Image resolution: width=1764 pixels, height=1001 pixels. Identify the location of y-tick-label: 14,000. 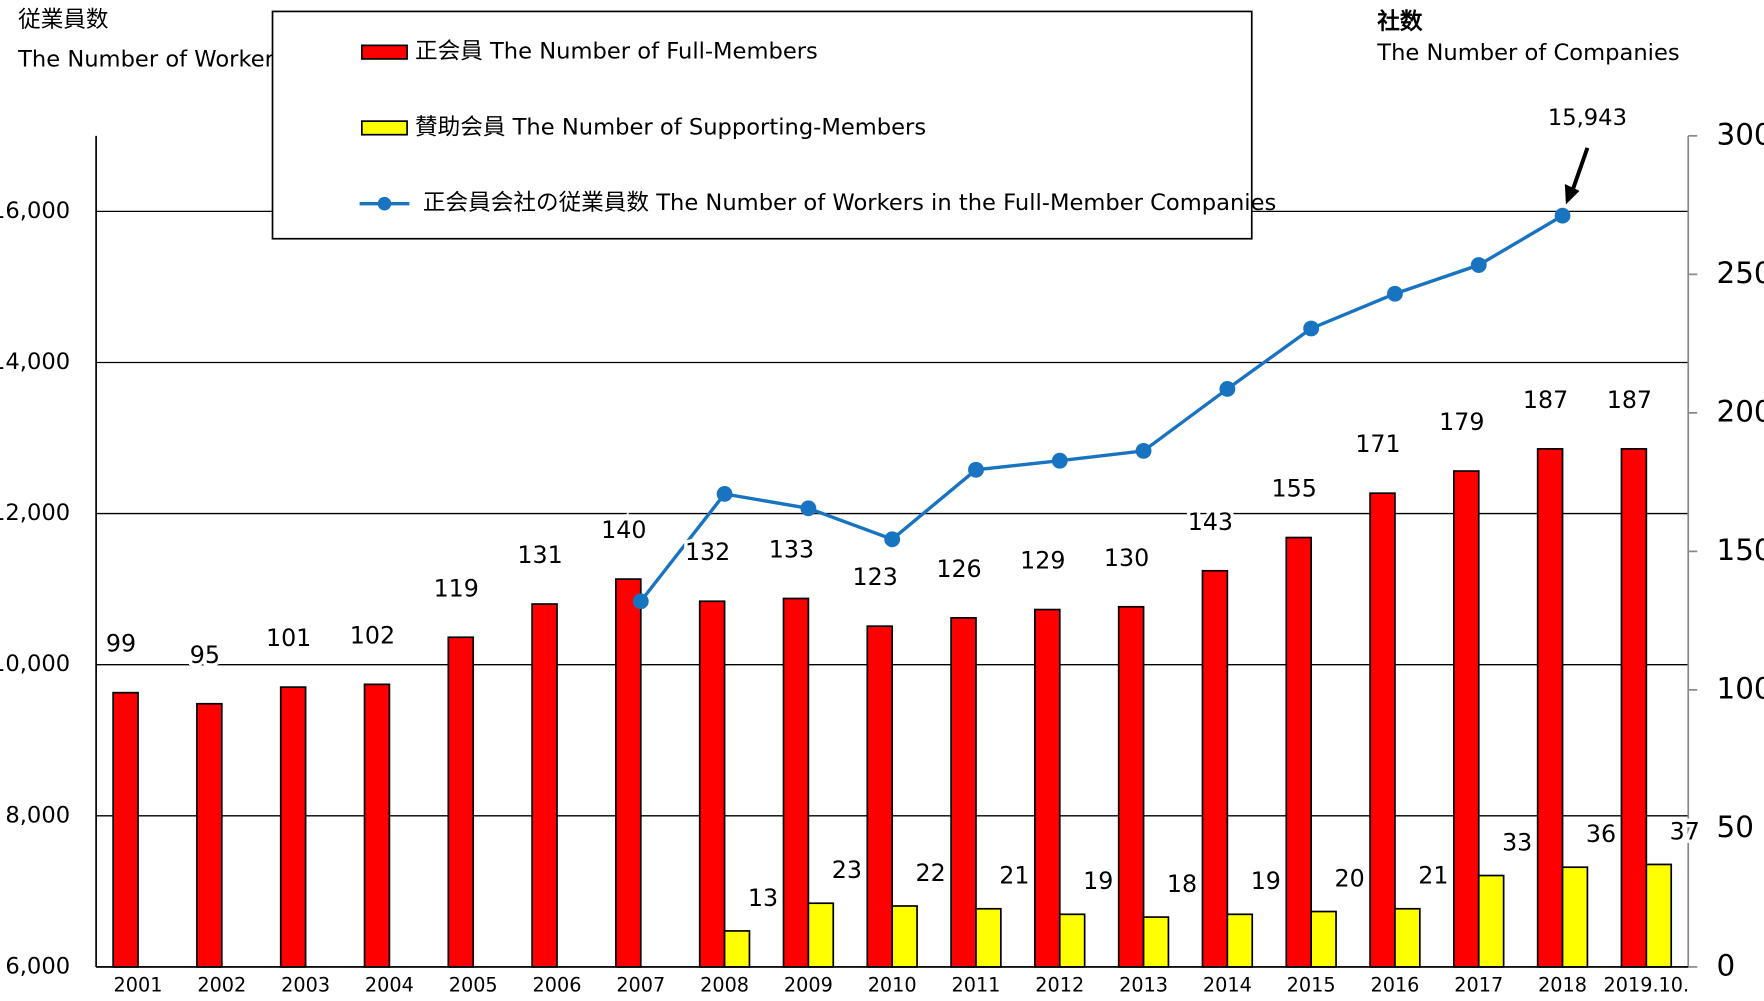
(35, 362).